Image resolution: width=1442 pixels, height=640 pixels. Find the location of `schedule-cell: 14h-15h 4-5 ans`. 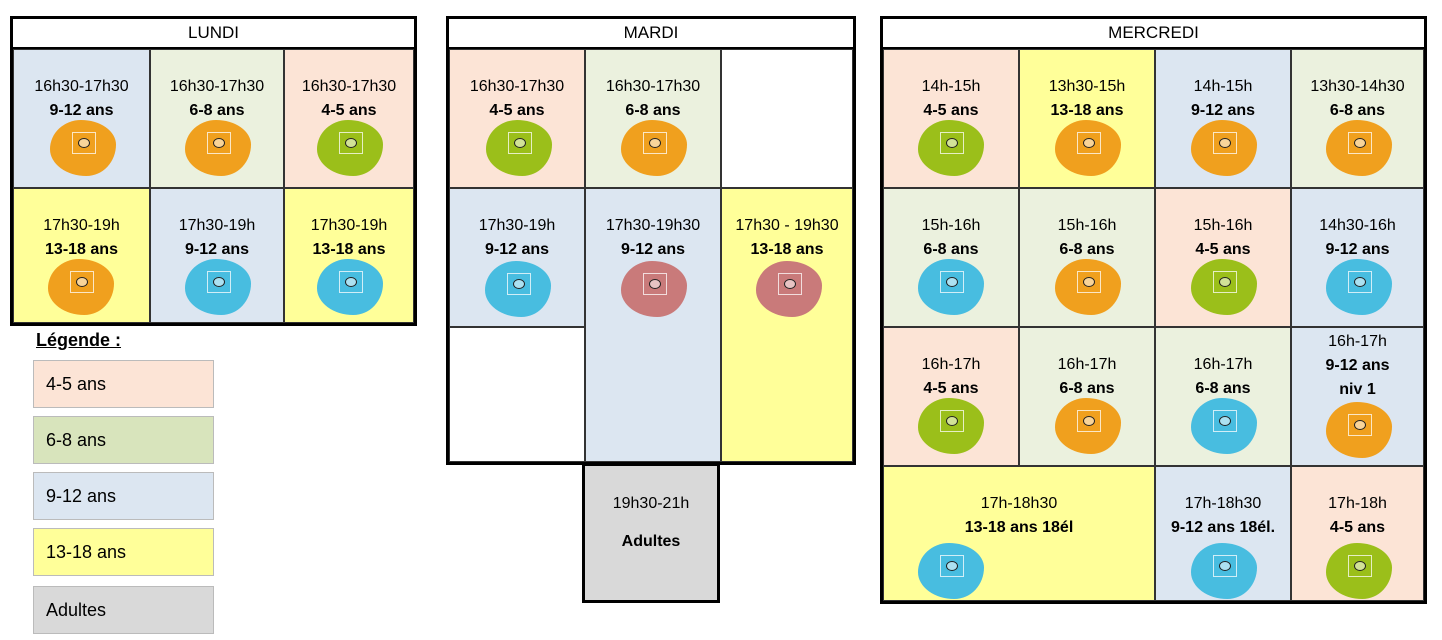

schedule-cell: 14h-15h 4-5 ans is located at coordinates (951, 118).